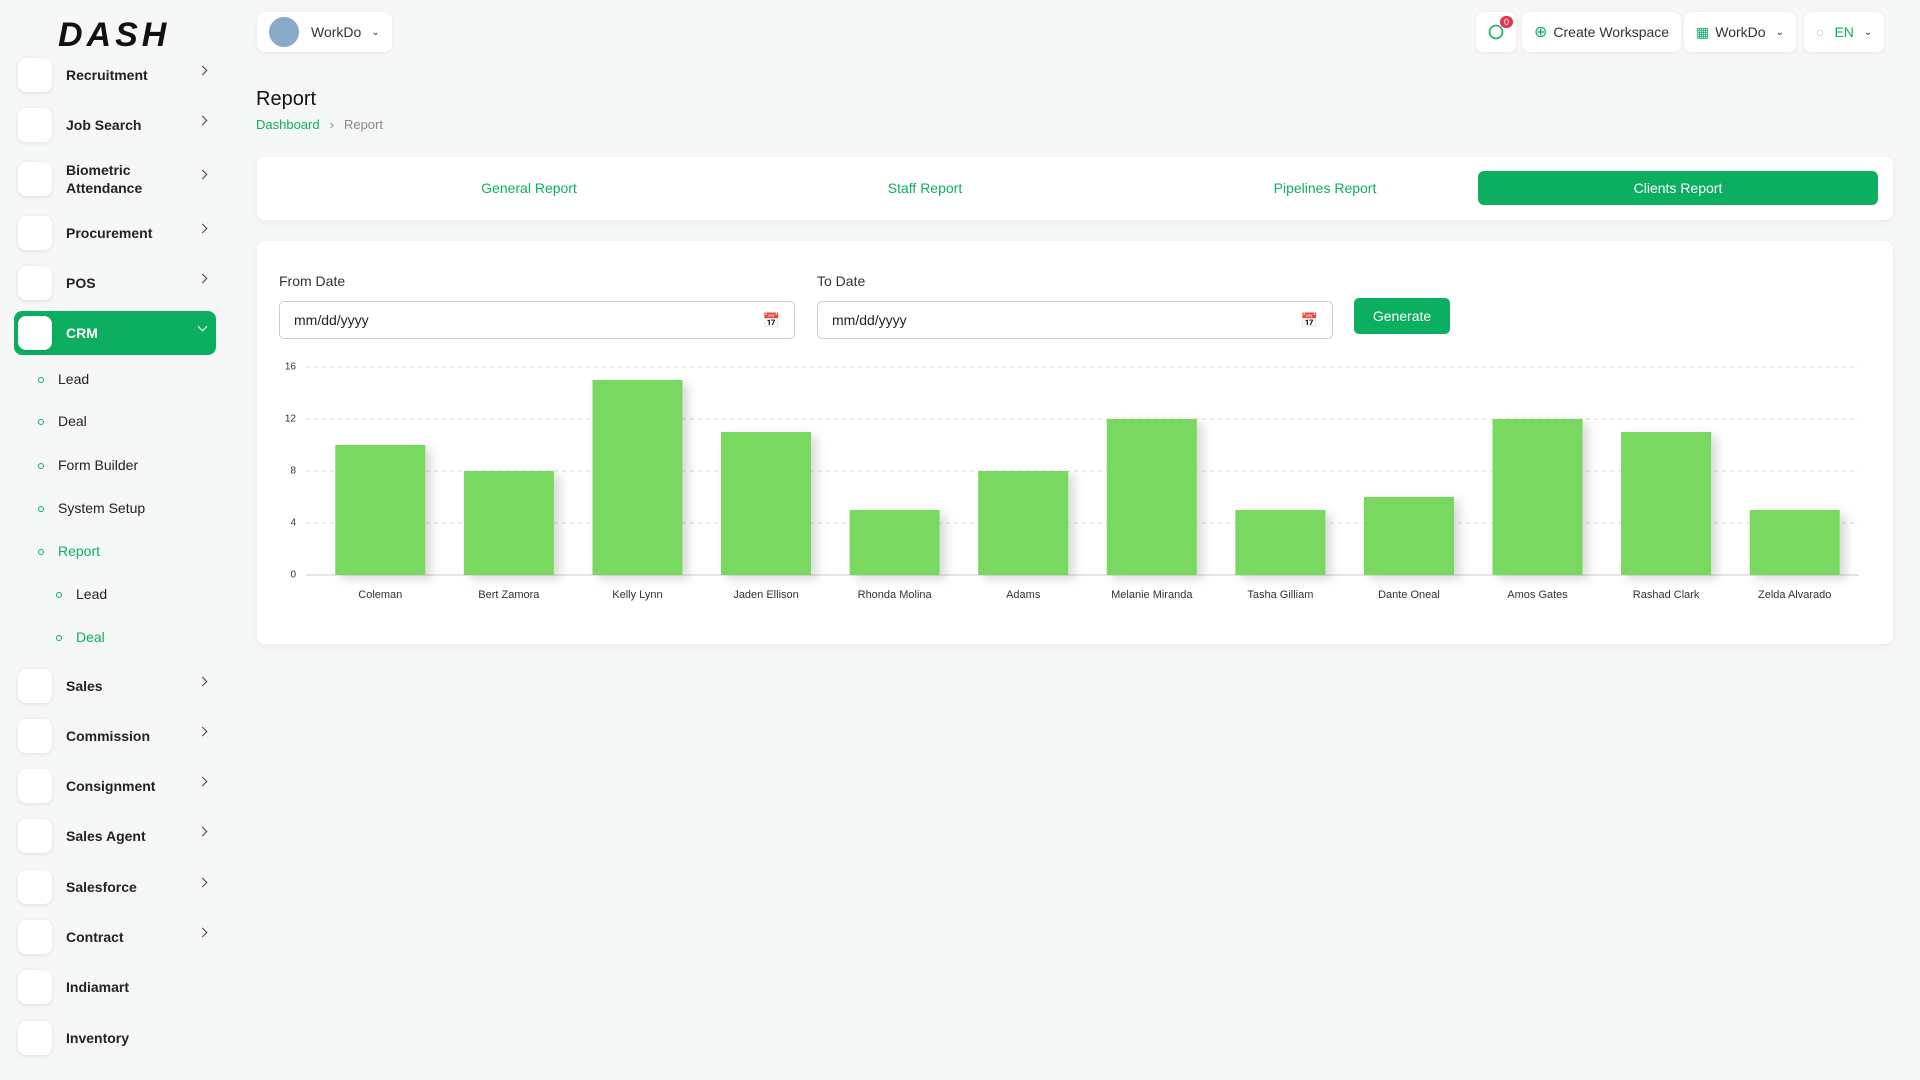 This screenshot has height=1080, width=1920. I want to click on x-tick-label: Dante Oneal, so click(1409, 595).